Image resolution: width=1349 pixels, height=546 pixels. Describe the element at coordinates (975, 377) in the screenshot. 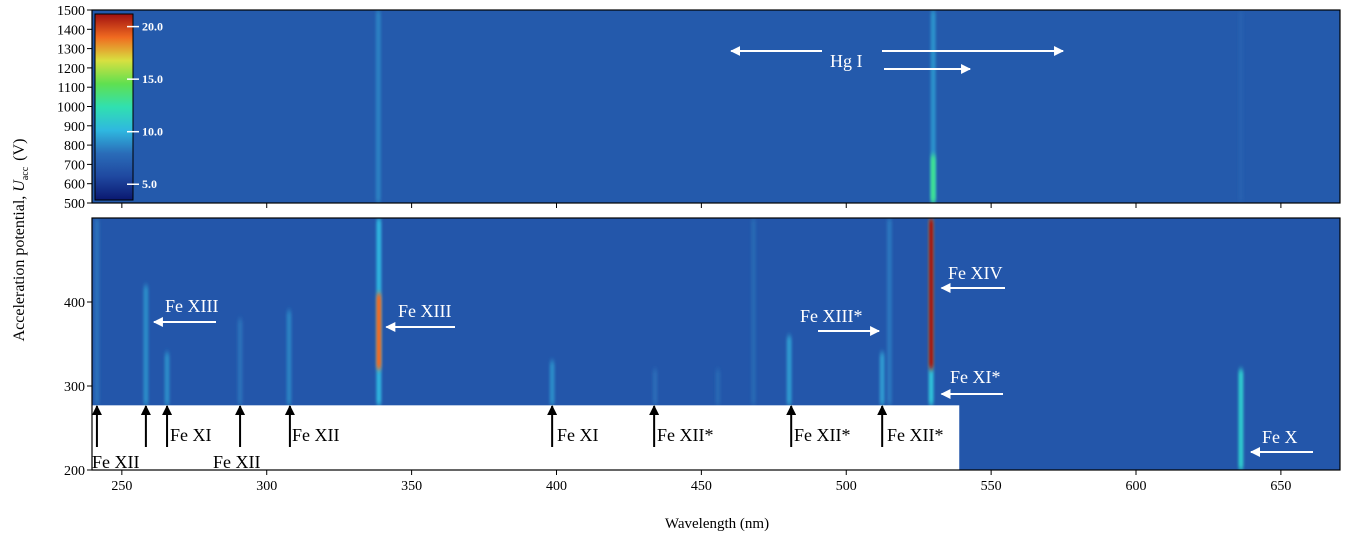

I see `annotation-label: Fe XI*` at that location.